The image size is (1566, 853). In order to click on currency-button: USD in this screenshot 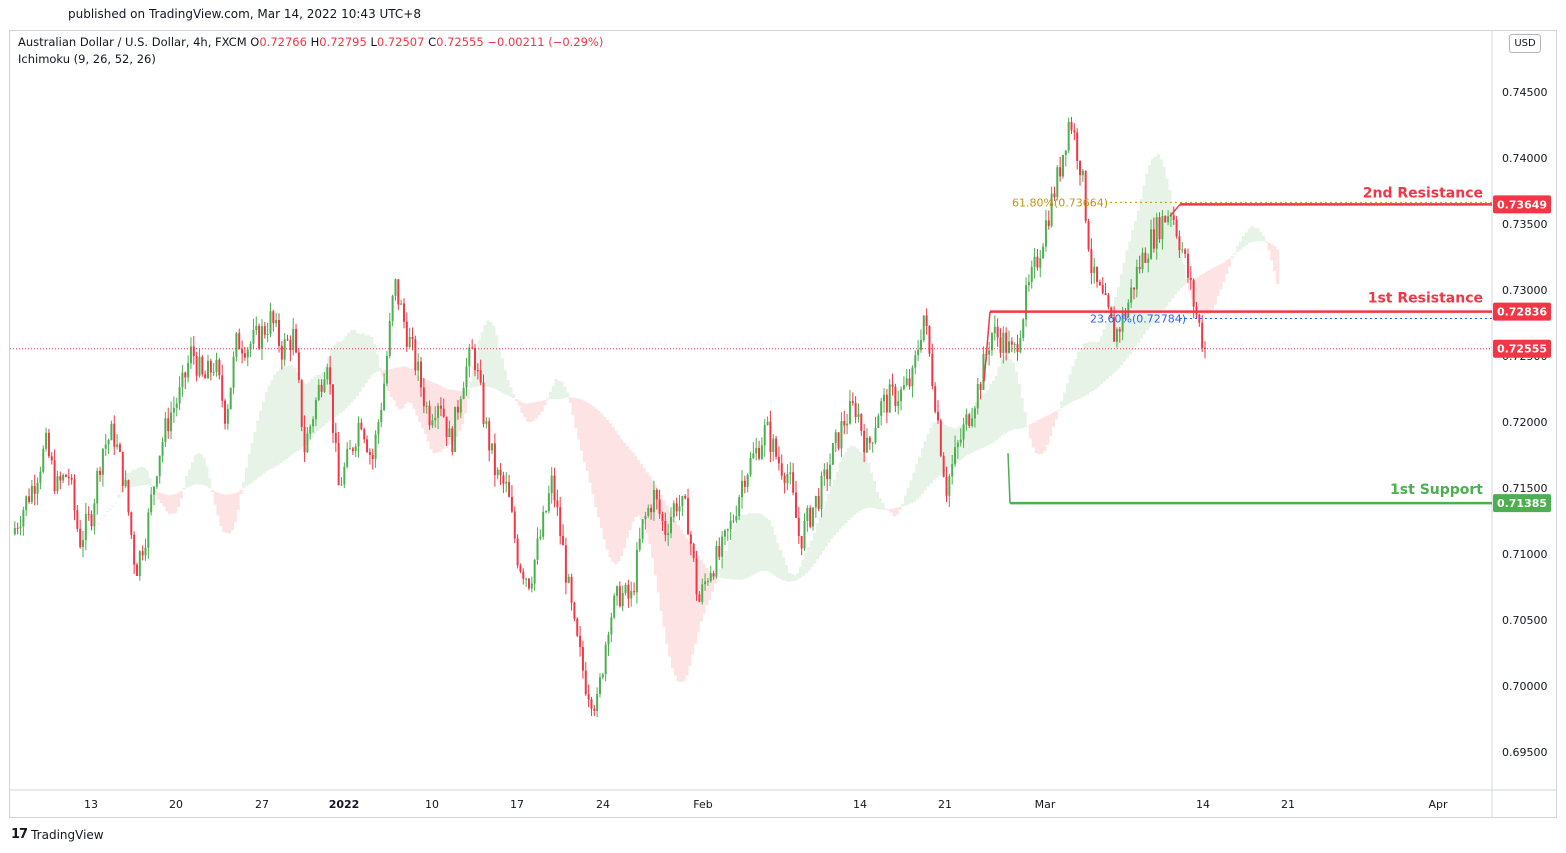, I will do `click(1525, 43)`.